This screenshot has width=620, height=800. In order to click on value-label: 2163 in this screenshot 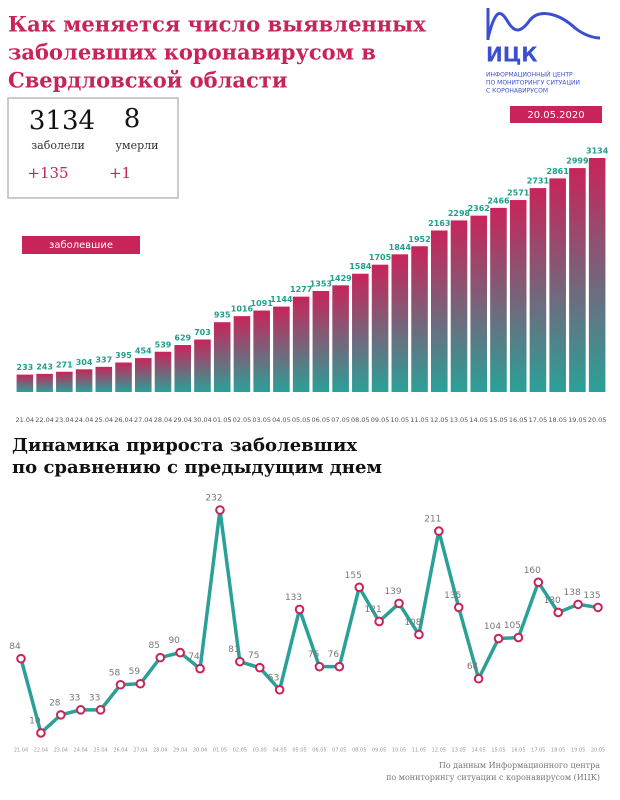, I will do `click(439, 223)`.